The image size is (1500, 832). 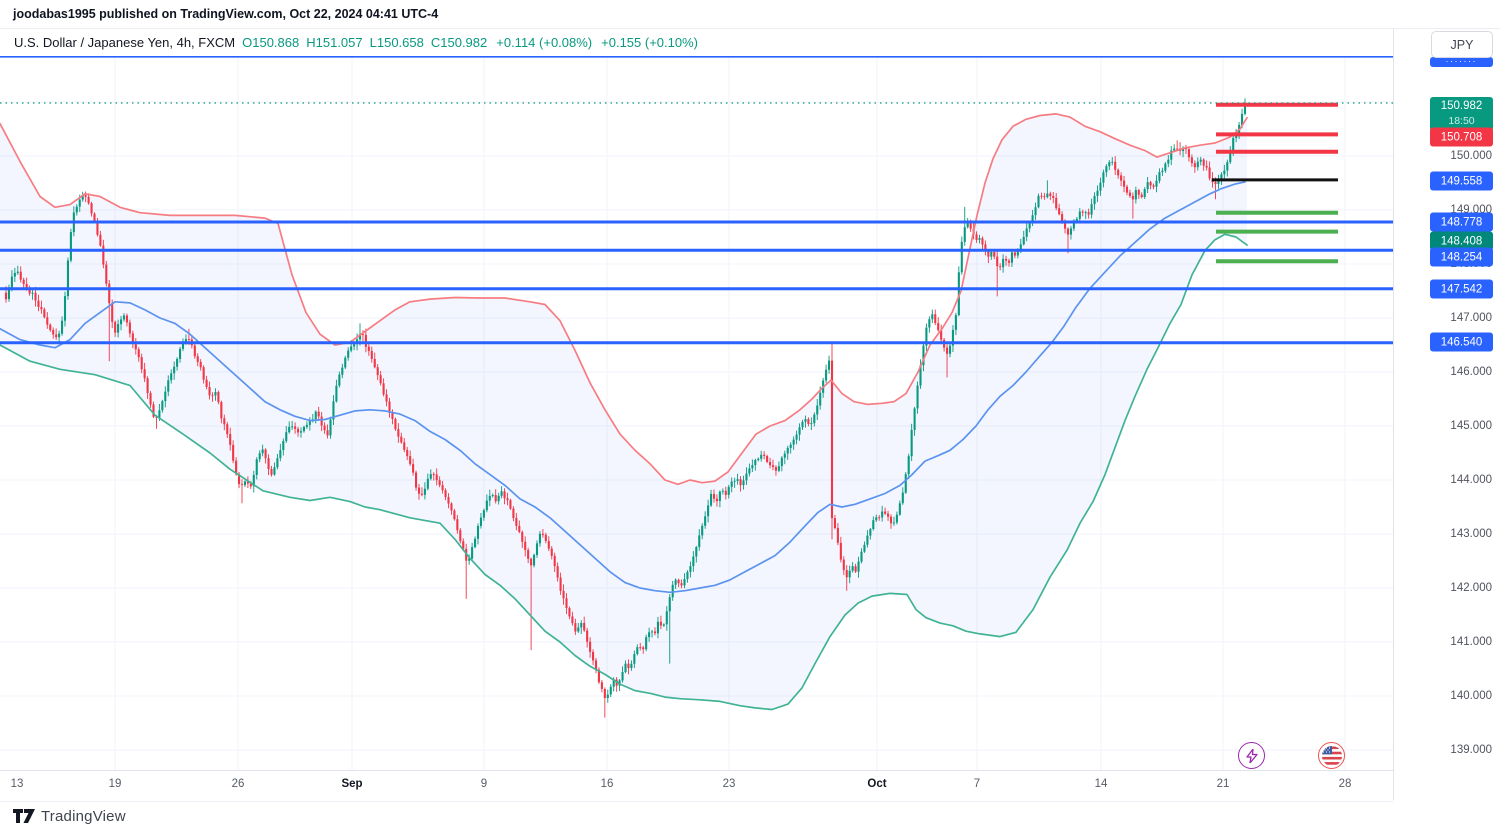 What do you see at coordinates (1345, 784) in the screenshot?
I see `time-label-28: 28` at bounding box center [1345, 784].